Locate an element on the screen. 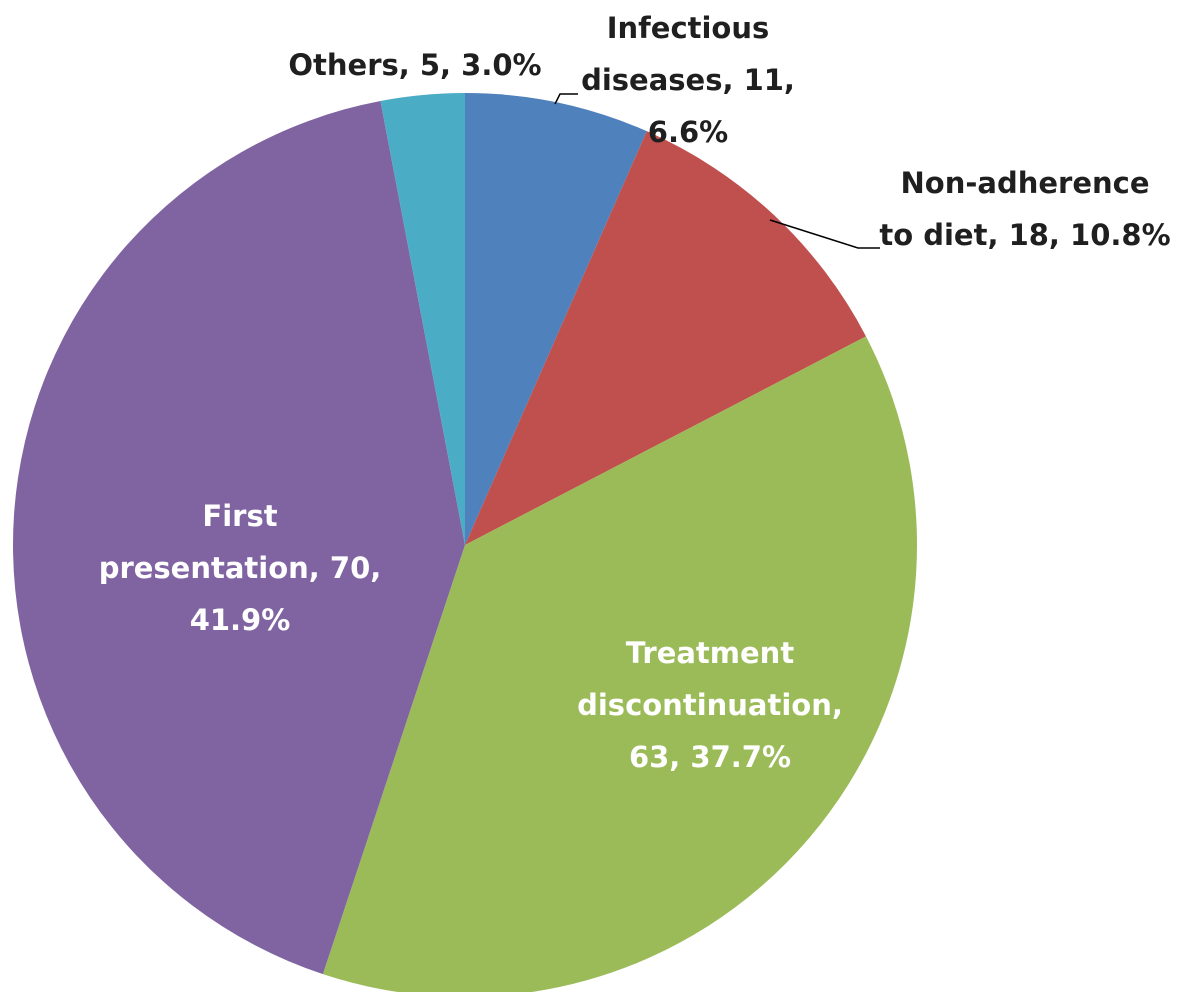 The height and width of the screenshot is (992, 1199). data-label-line: Treatment is located at coordinates (710, 653).